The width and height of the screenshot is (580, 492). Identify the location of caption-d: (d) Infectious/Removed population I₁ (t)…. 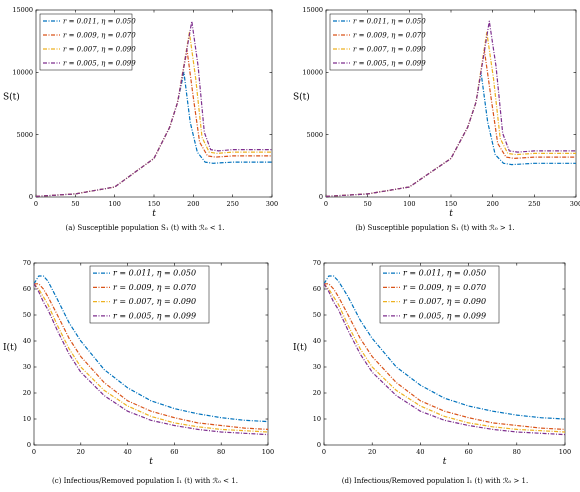
(435, 481).